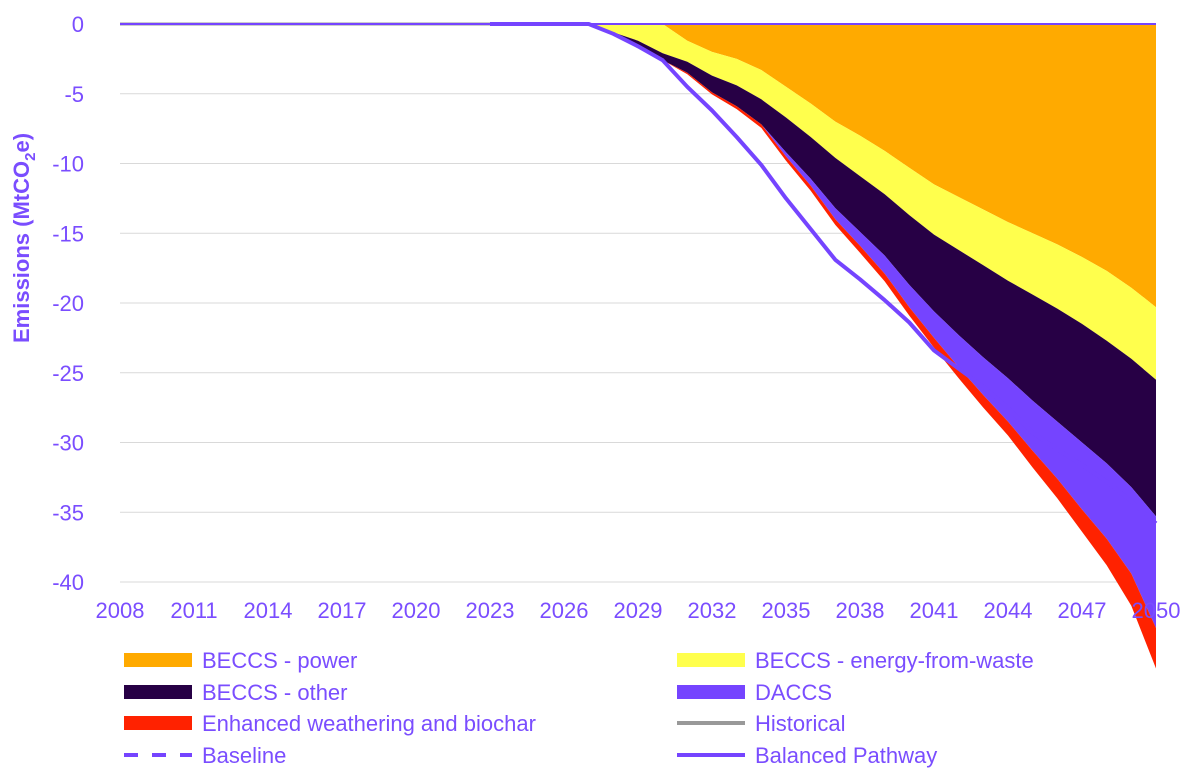 This screenshot has height=774, width=1200. Describe the element at coordinates (369, 723) in the screenshot. I see `legend-label: Enhanced weathering and biochar` at that location.